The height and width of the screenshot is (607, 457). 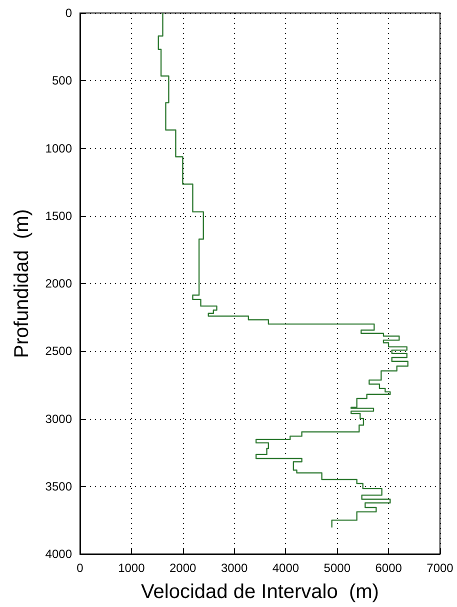 What do you see at coordinates (234, 568) in the screenshot?
I see `x-tick-label: 3000` at bounding box center [234, 568].